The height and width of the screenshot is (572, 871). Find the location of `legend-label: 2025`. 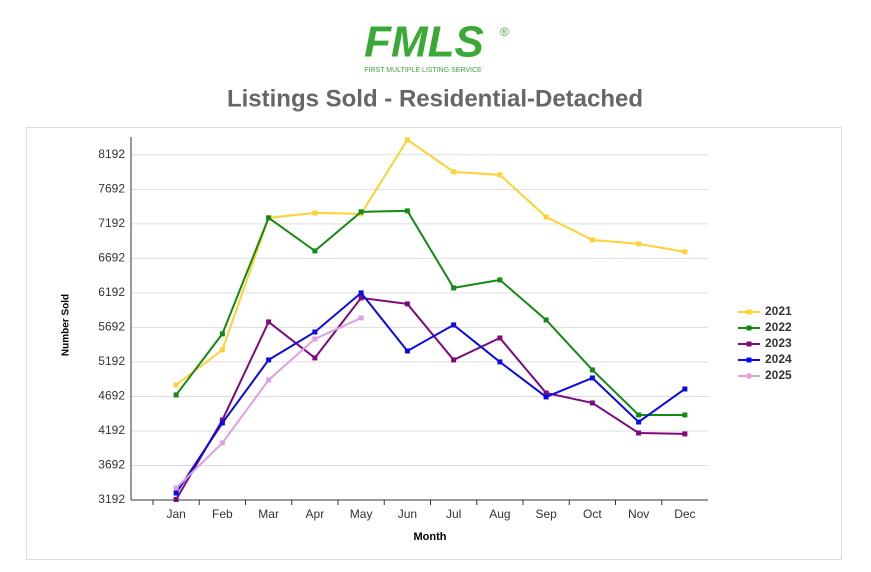

legend-label: 2025 is located at coordinates (778, 375).